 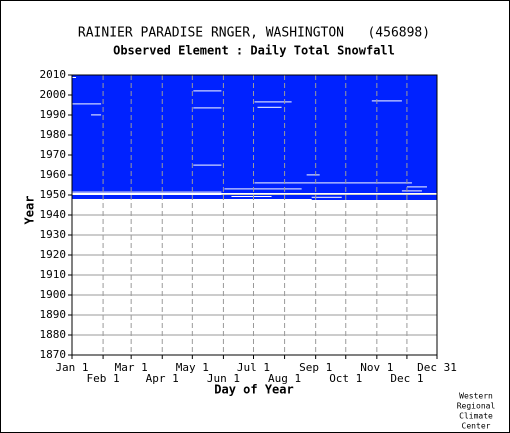 What do you see at coordinates (53, 254) in the screenshot?
I see `y-tick-label: 1920` at bounding box center [53, 254].